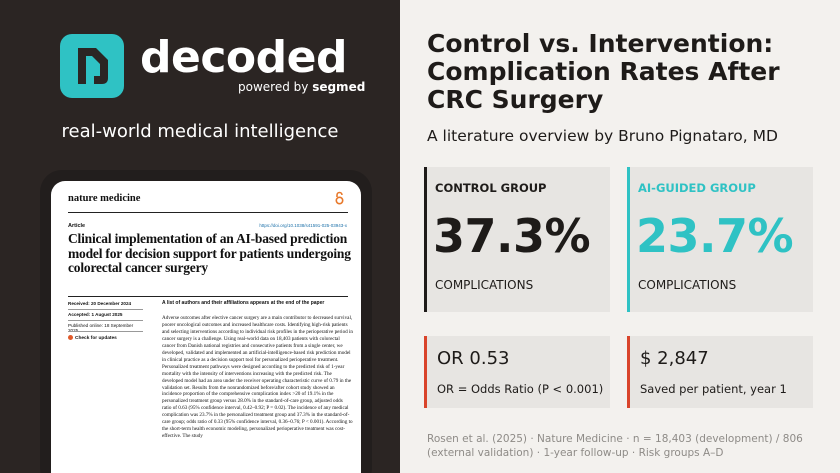 This screenshot has width=840, height=473. What do you see at coordinates (100, 303) in the screenshot?
I see `received-date: Received: 20 December 2024` at bounding box center [100, 303].